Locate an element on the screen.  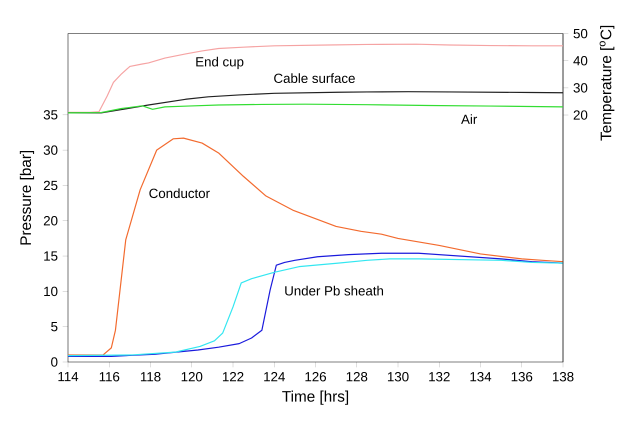
x-tick-label: 122 is located at coordinates (233, 377).